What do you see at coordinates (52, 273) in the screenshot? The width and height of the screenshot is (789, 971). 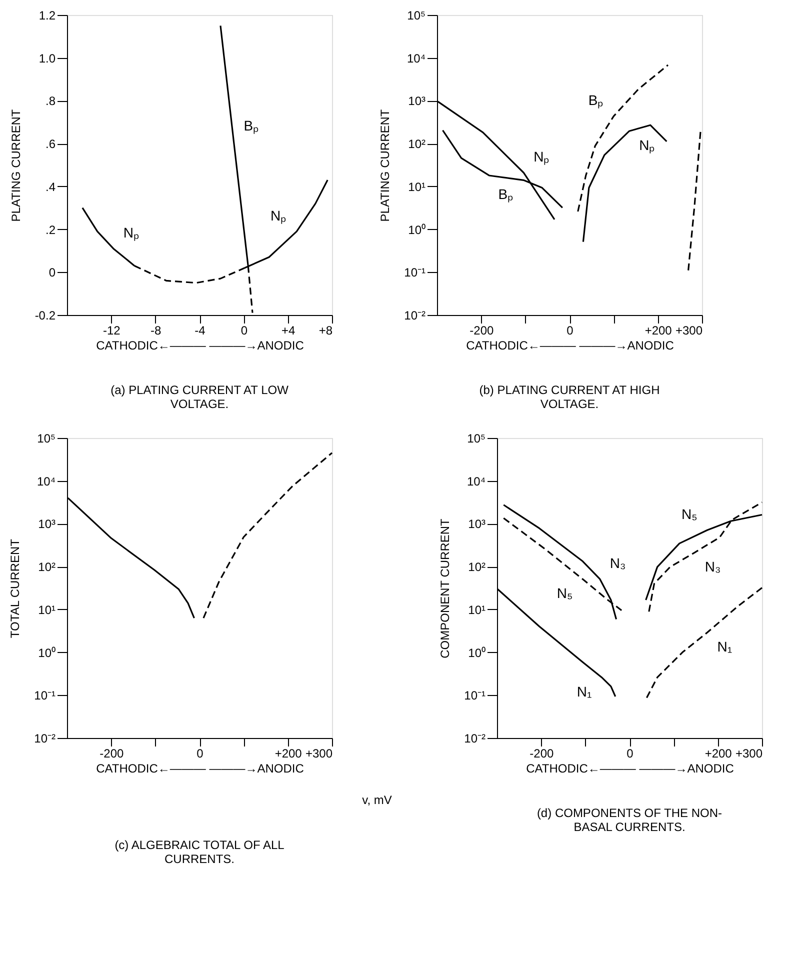 I see `y-tick-label: 0` at bounding box center [52, 273].